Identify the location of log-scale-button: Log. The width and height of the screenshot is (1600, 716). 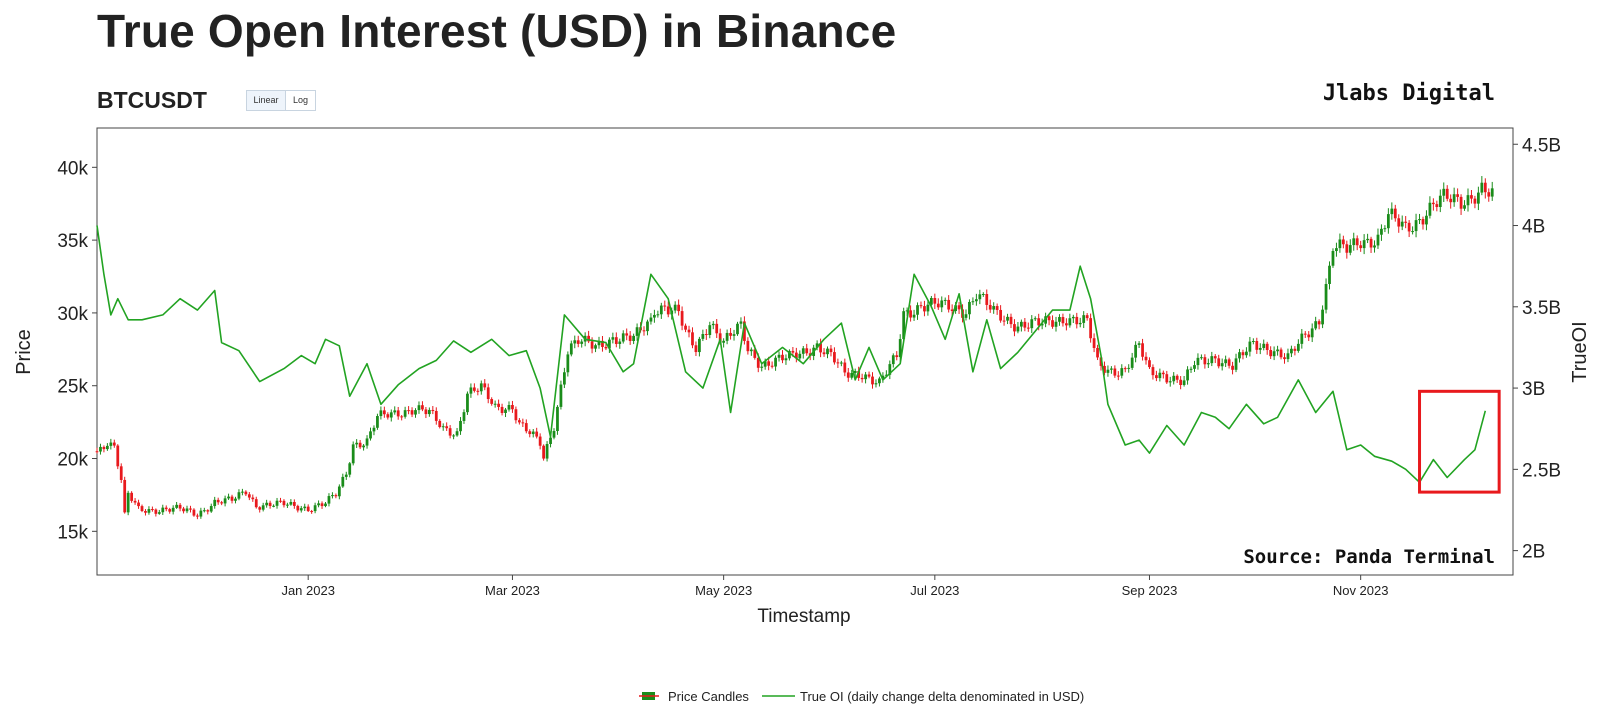
(301, 100).